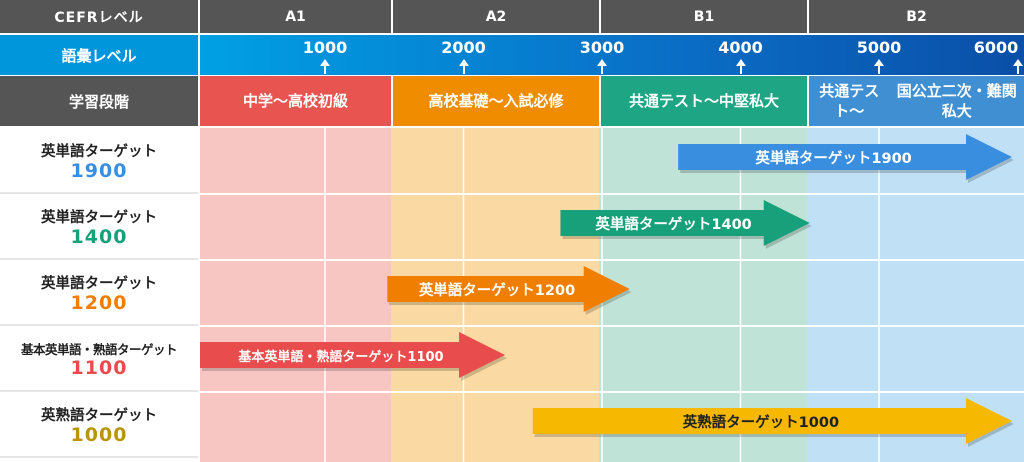  I want to click on vocab-tick-label: 1000, so click(325, 47).